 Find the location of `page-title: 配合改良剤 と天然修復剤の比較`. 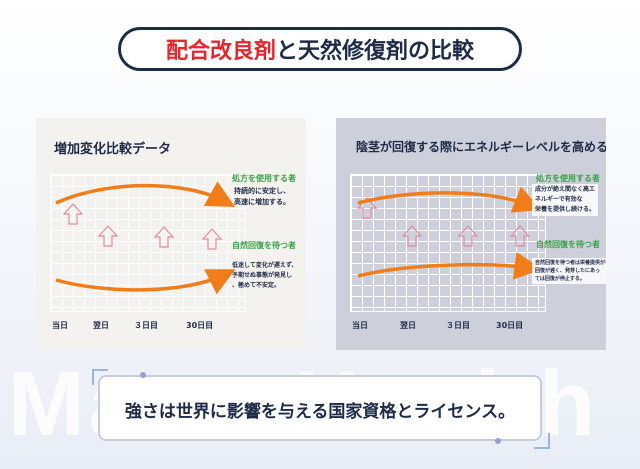

page-title: 配合改良剤 と天然修復剤の比較 is located at coordinates (320, 49).